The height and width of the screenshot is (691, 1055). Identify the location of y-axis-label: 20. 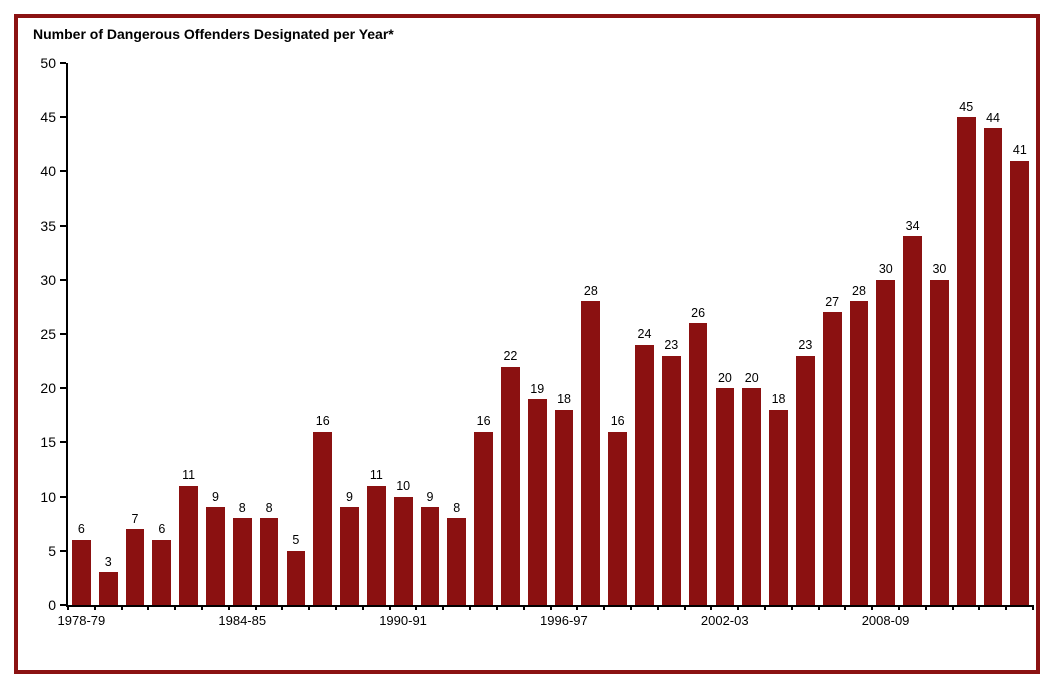
(48, 388).